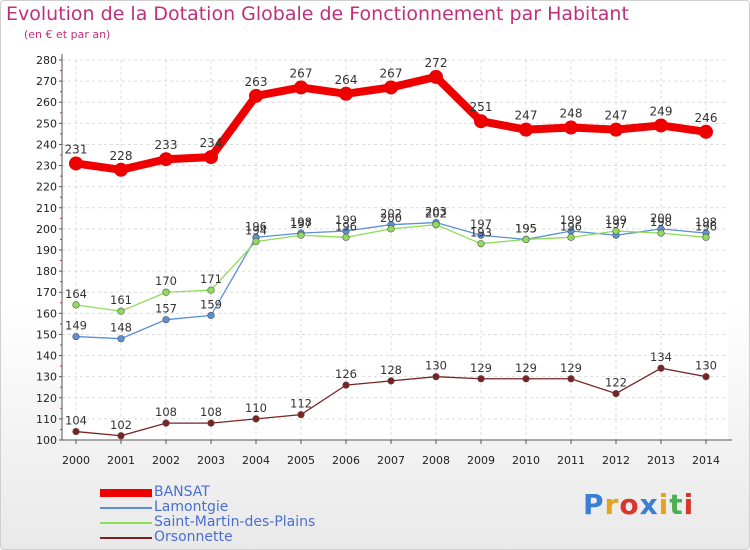 Image resolution: width=750 pixels, height=550 pixels. I want to click on chart-subtitle: (en € et par an), so click(67, 34).